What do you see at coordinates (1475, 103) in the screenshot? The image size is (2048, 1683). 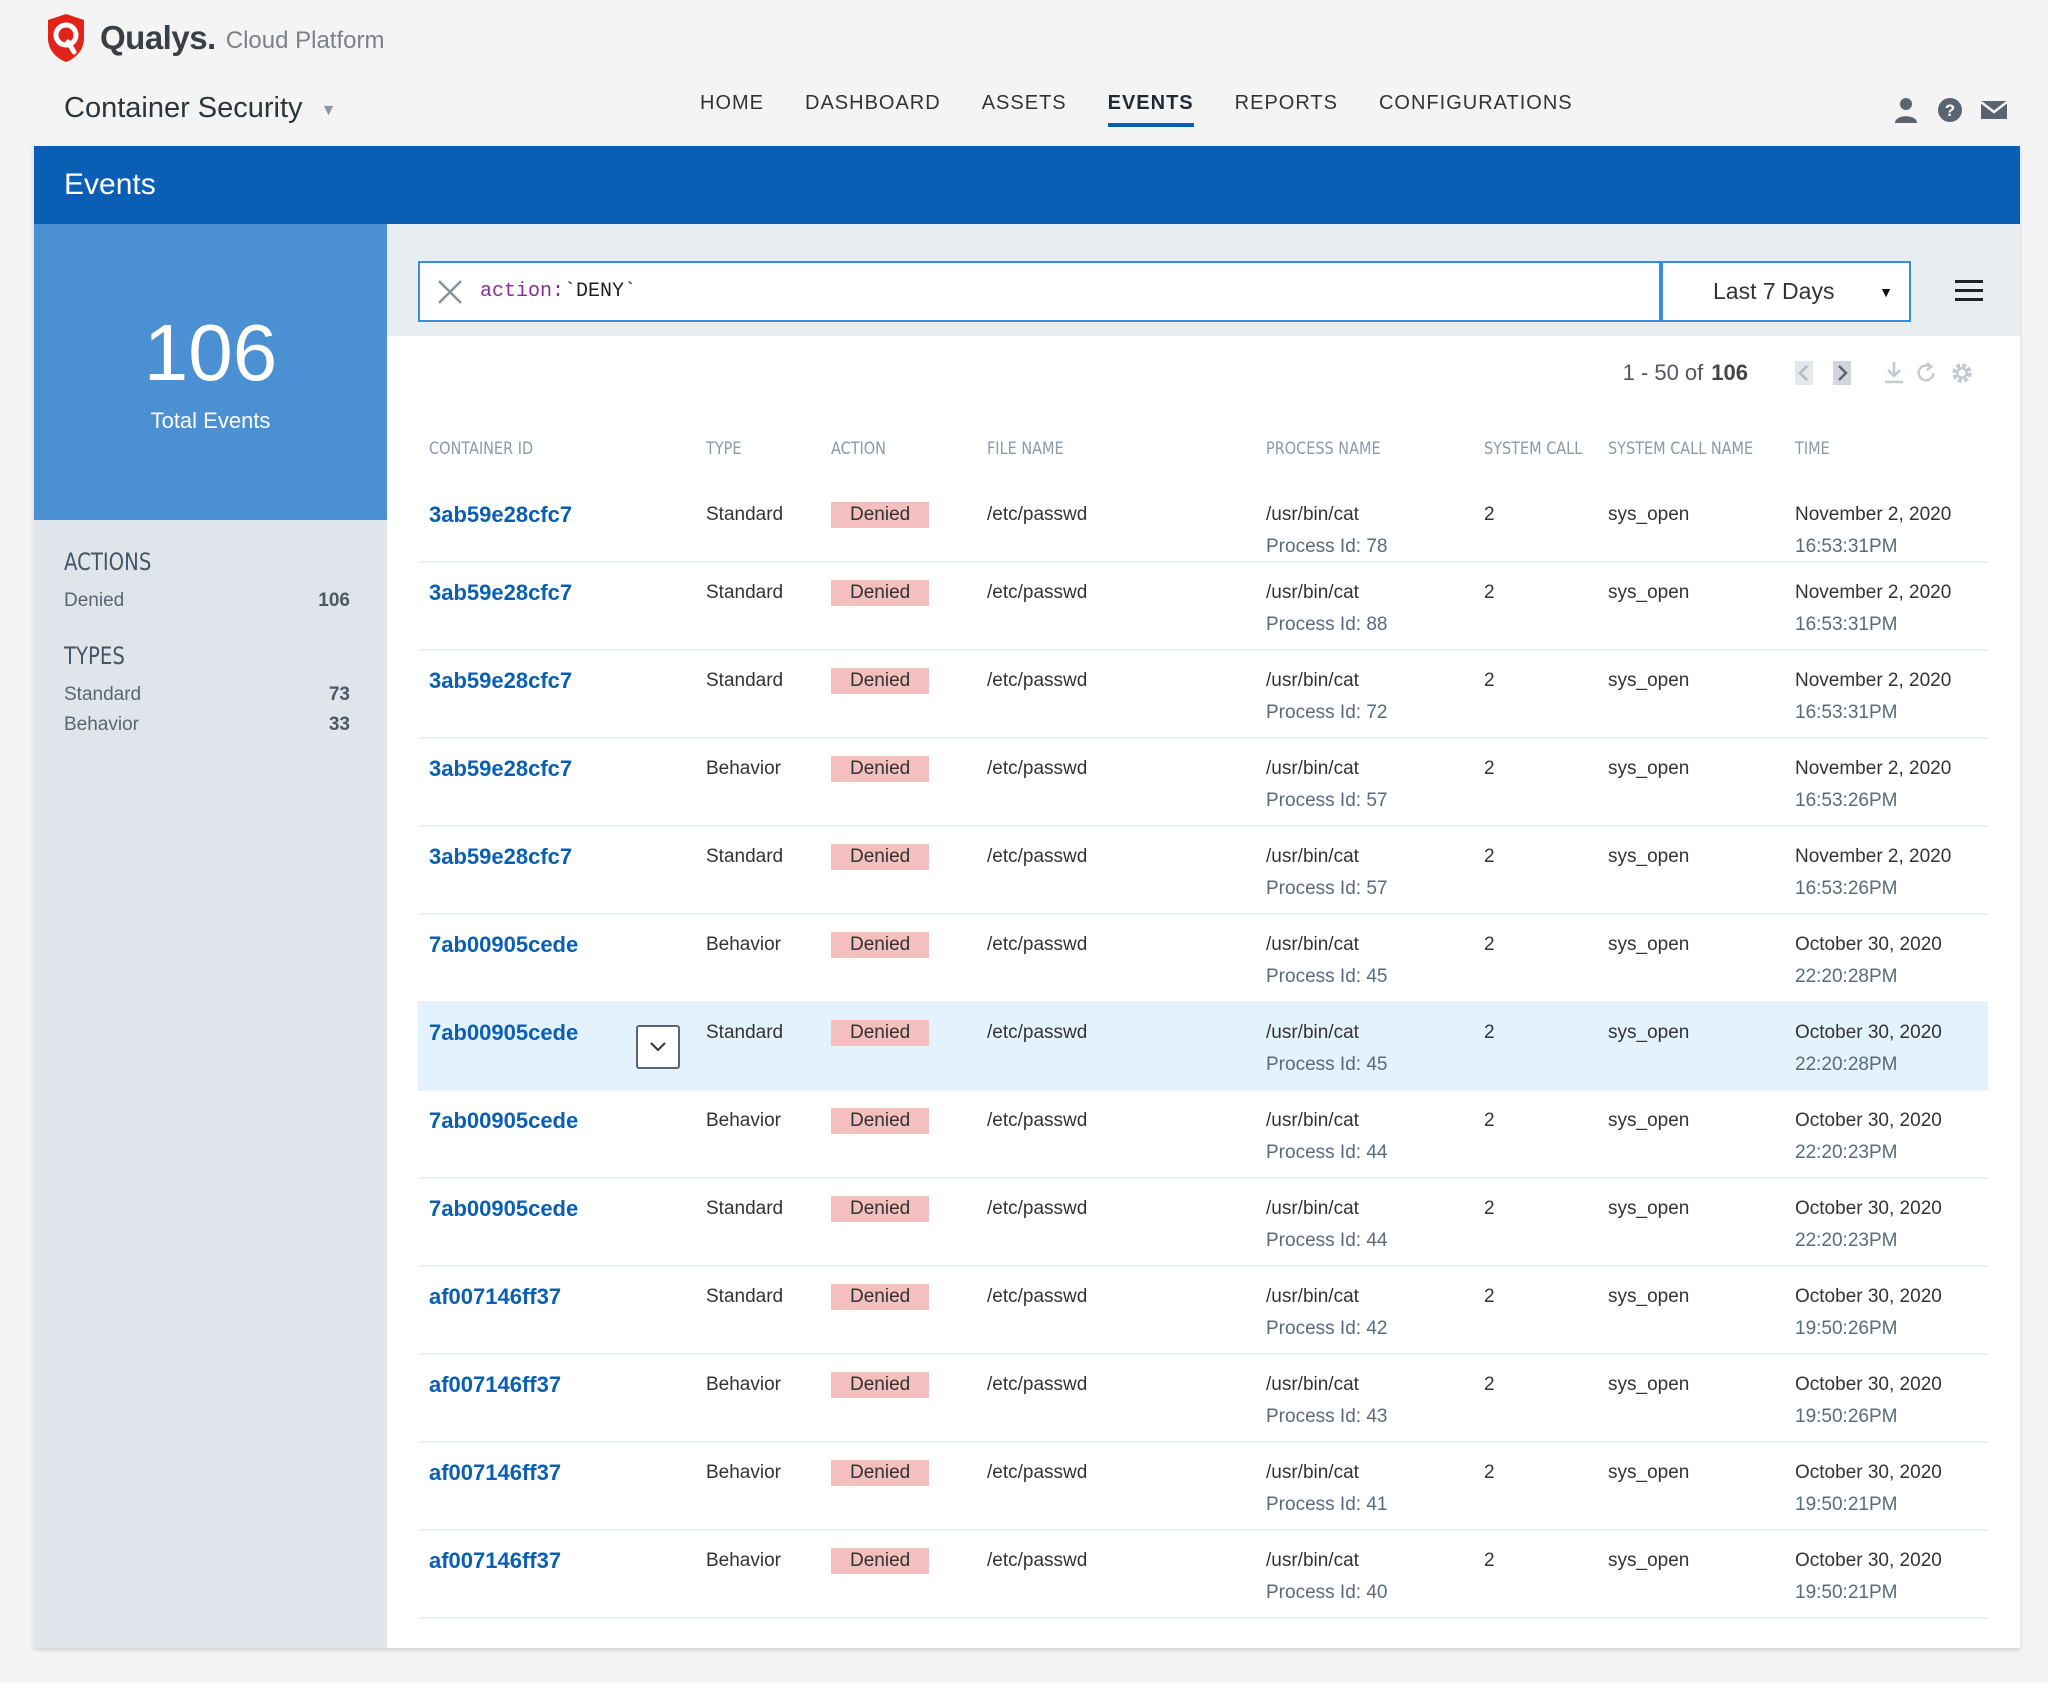 I see `nav-item-configurations: CONFIGURATIONS` at bounding box center [1475, 103].